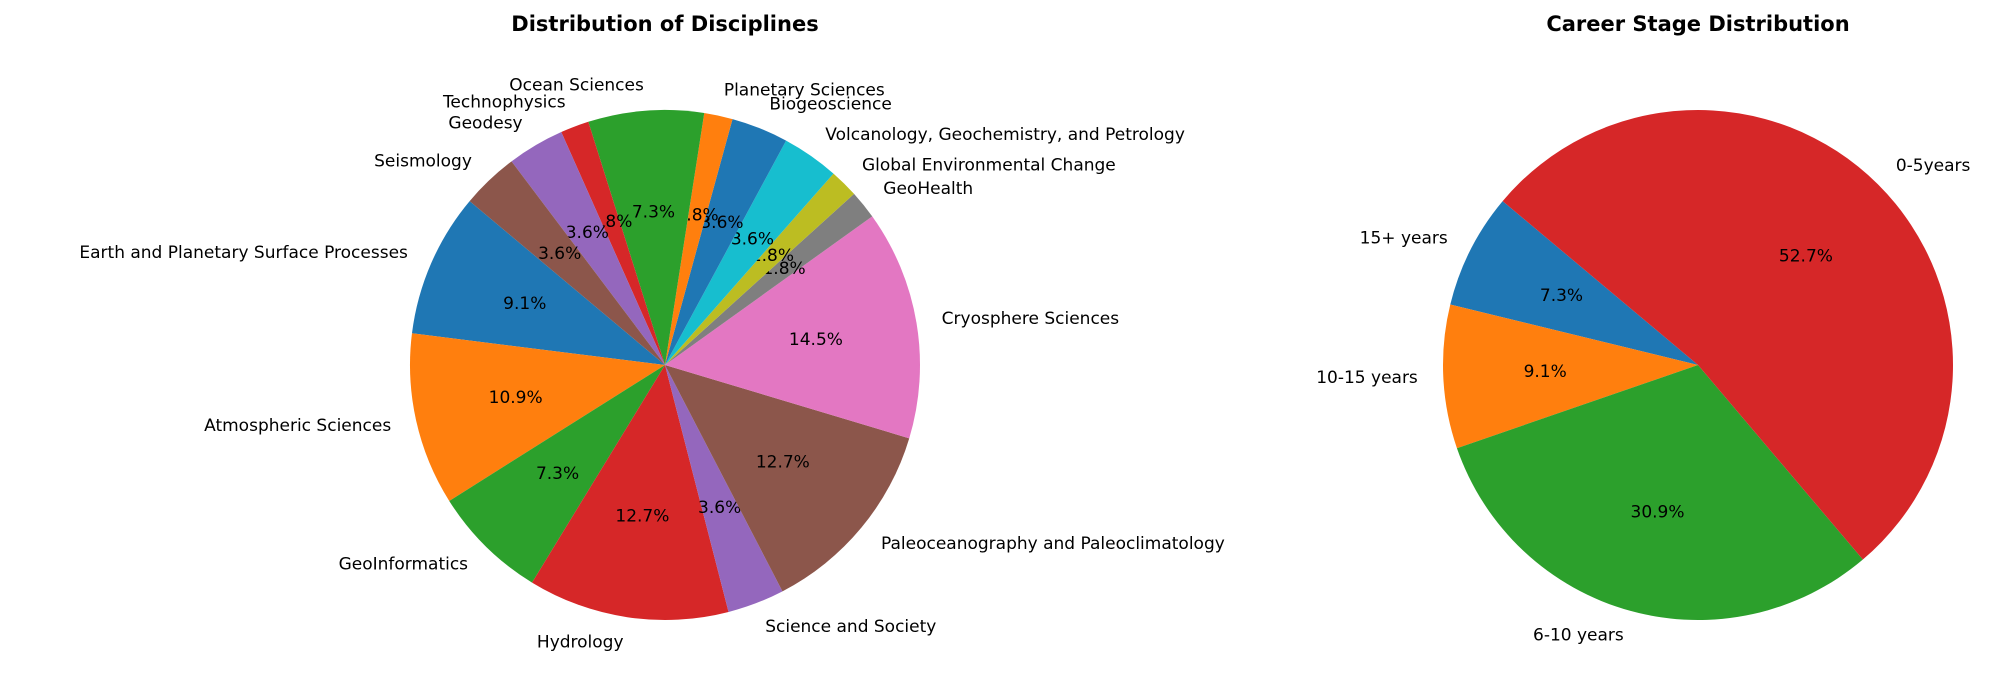 This screenshot has height=692, width=2009. I want to click on value-label: 30.9%, so click(1658, 513).